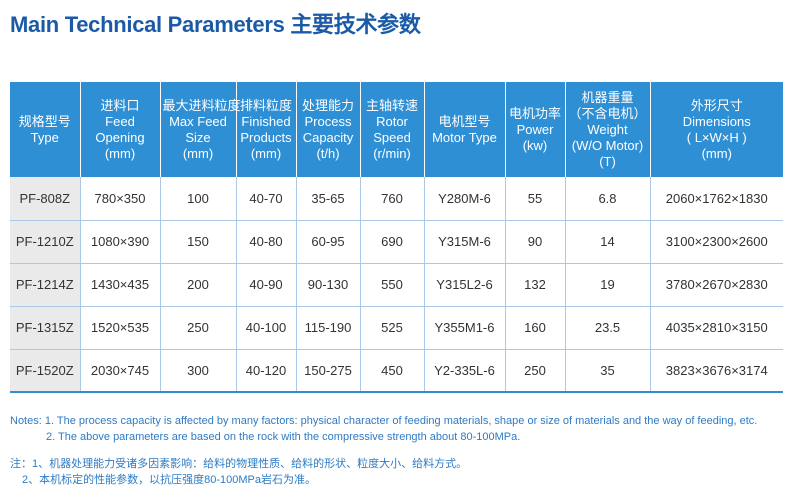 This screenshot has height=498, width=793. I want to click on note-line: 2、本机标定的性能参数，以抗压强度80-100MPa岩石为准。, so click(169, 480).